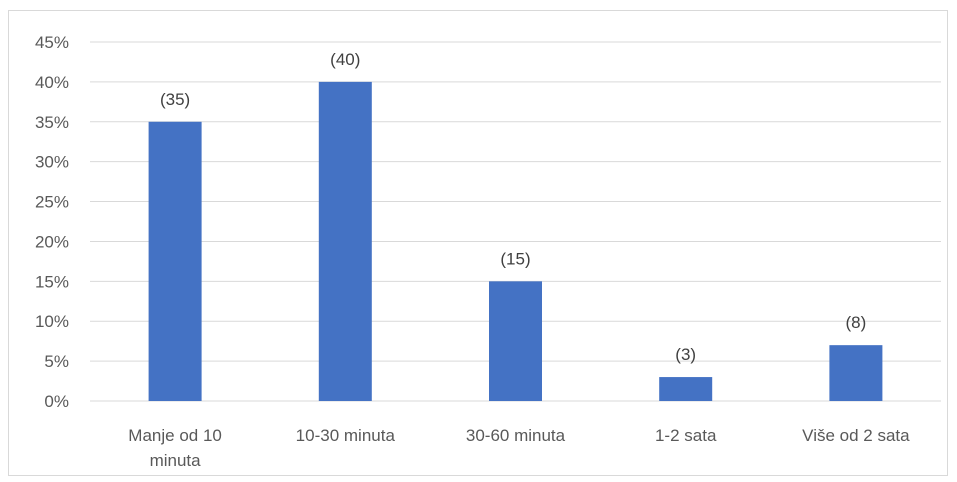 The height and width of the screenshot is (482, 957). Describe the element at coordinates (516, 435) in the screenshot. I see `x-tick-label: 30-60 minuta` at that location.